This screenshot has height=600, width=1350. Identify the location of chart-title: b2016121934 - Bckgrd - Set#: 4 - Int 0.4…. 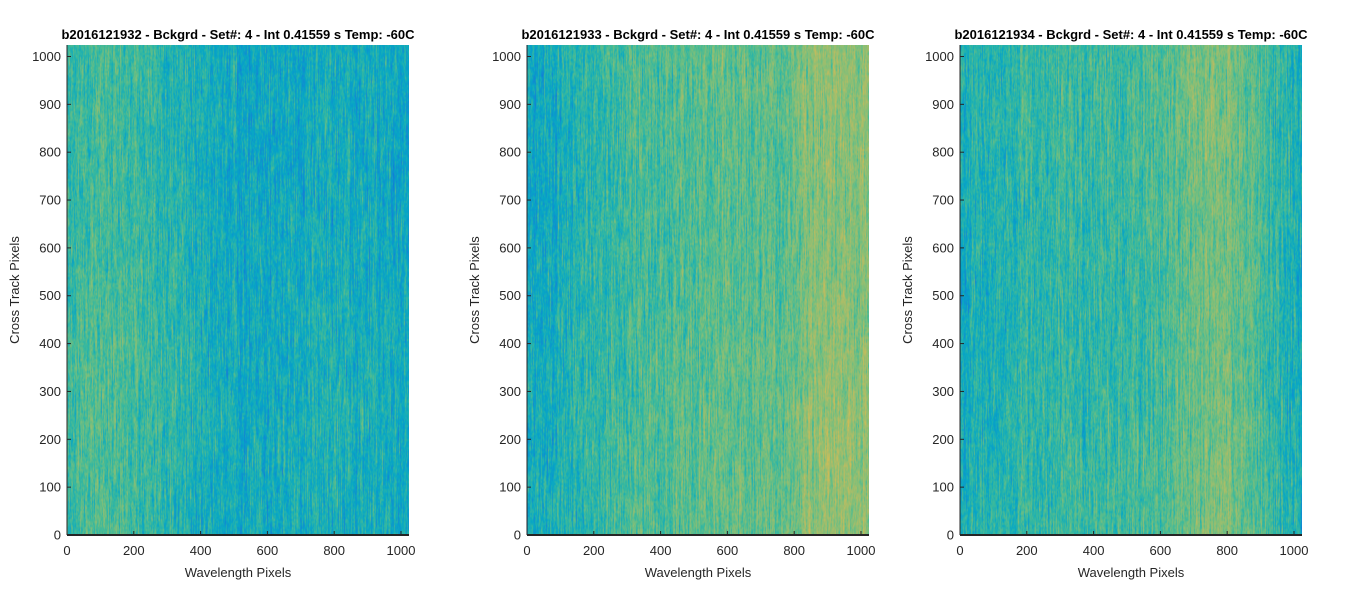
(1131, 34).